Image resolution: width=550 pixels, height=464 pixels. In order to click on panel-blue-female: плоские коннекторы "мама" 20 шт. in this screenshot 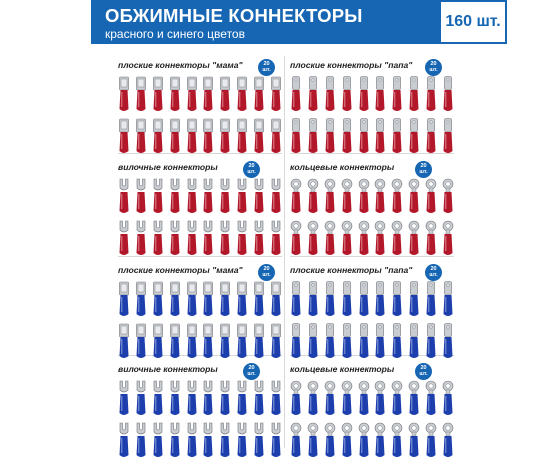, I will do `click(200, 310)`.